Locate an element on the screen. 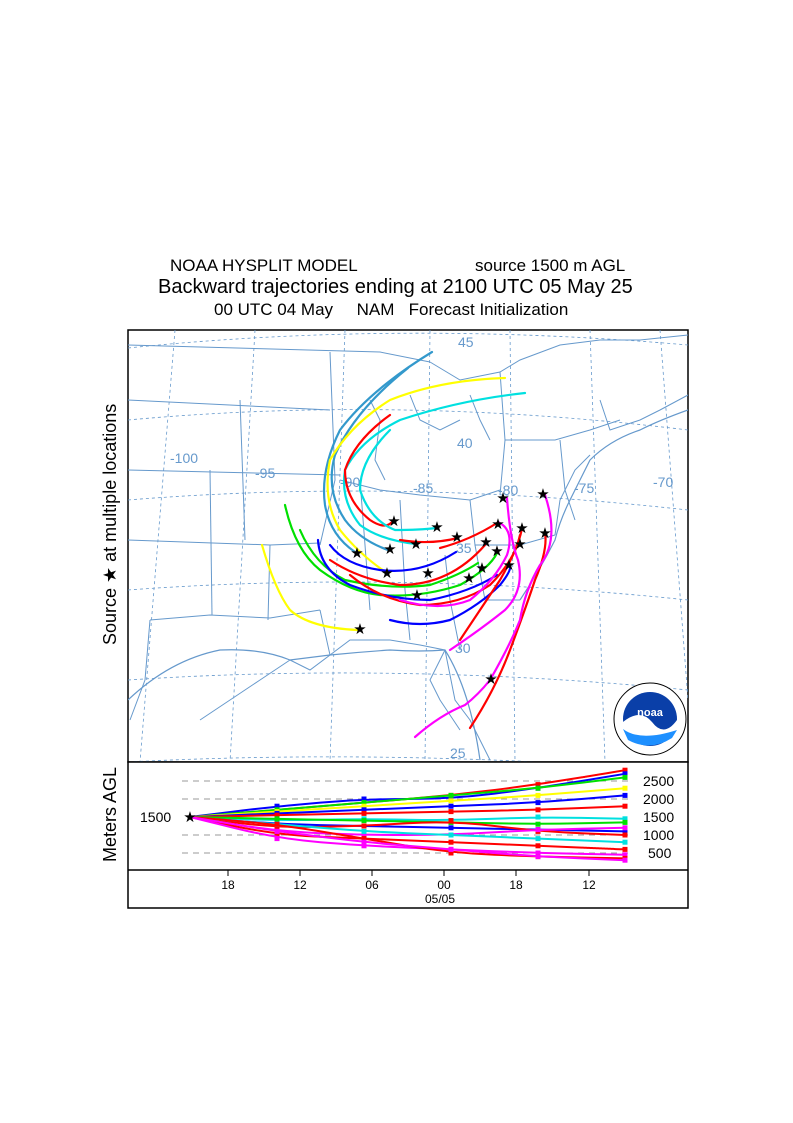  lon-label-75: -75 is located at coordinates (584, 488).